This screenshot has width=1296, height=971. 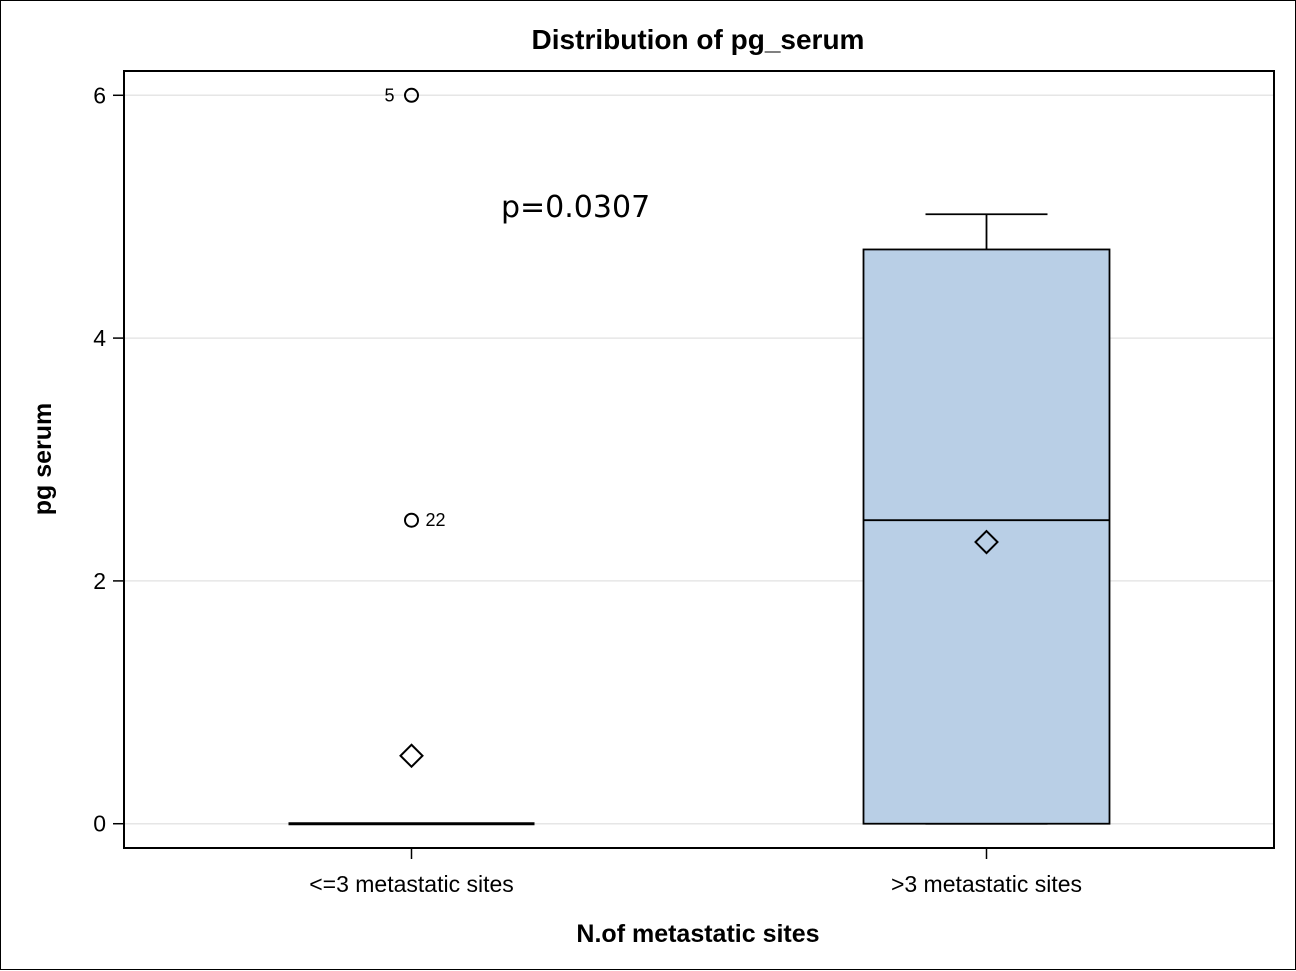 I want to click on box-iqr, so click(x=986, y=536).